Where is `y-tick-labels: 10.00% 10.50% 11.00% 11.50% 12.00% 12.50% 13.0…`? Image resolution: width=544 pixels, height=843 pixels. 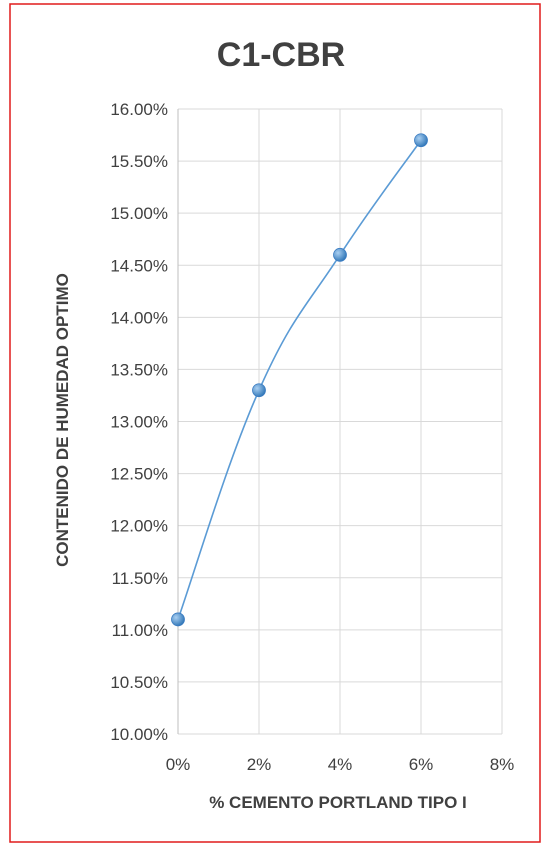 y-tick-labels: 10.00% 10.50% 11.00% 11.50% 12.00% 12.50% 13.0… is located at coordinates (139, 422).